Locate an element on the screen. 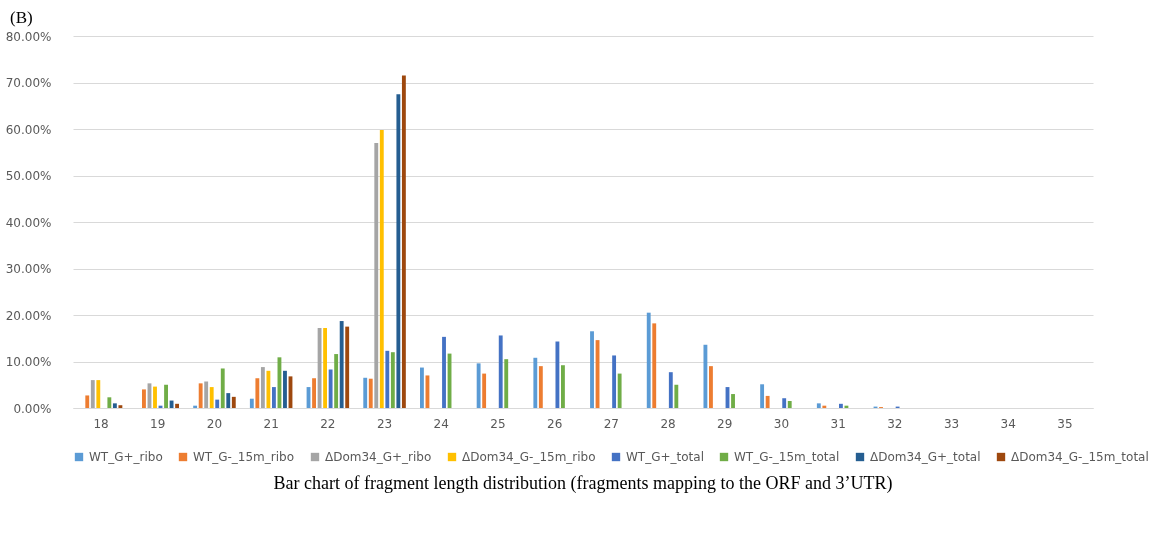 Image resolution: width=1150 pixels, height=546 pixels. y-tick-label: 60.00% is located at coordinates (28, 129).